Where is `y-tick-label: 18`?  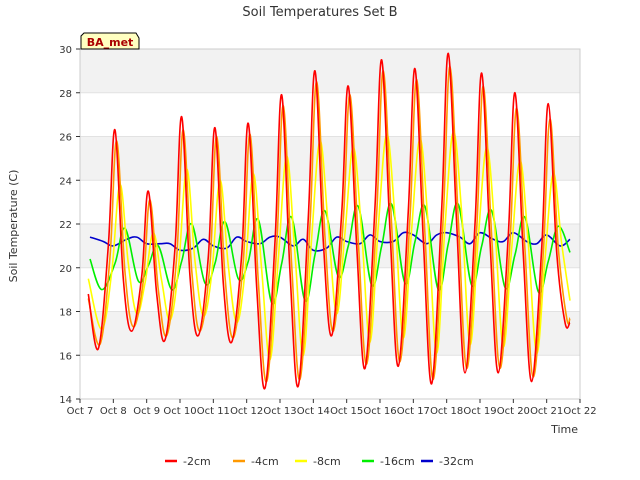 y-tick-label: 18 is located at coordinates (65, 313).